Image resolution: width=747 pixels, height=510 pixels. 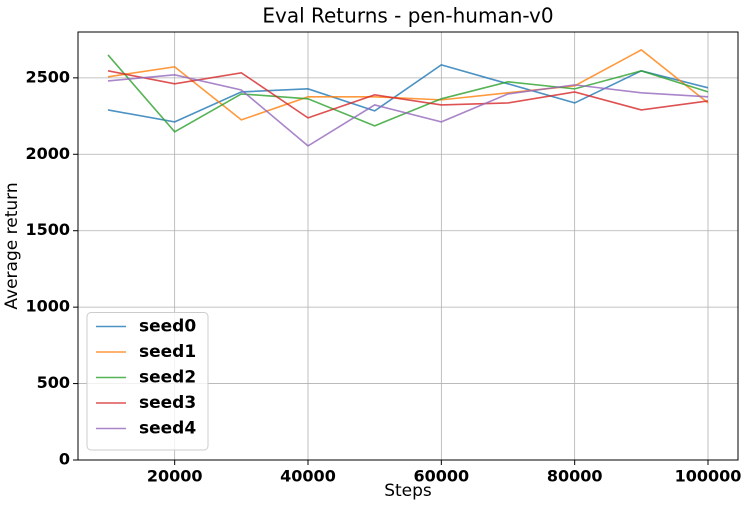 I want to click on chart-title: Eval Returns - pen-human-v0, so click(x=407, y=16).